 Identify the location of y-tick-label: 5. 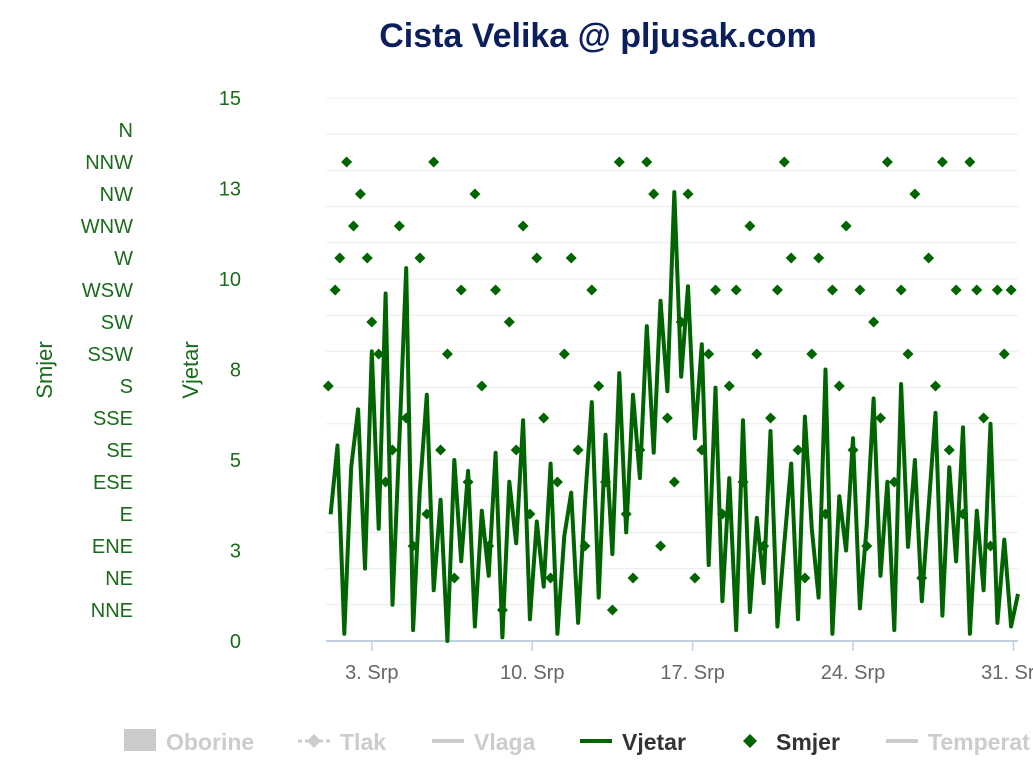
(235, 461).